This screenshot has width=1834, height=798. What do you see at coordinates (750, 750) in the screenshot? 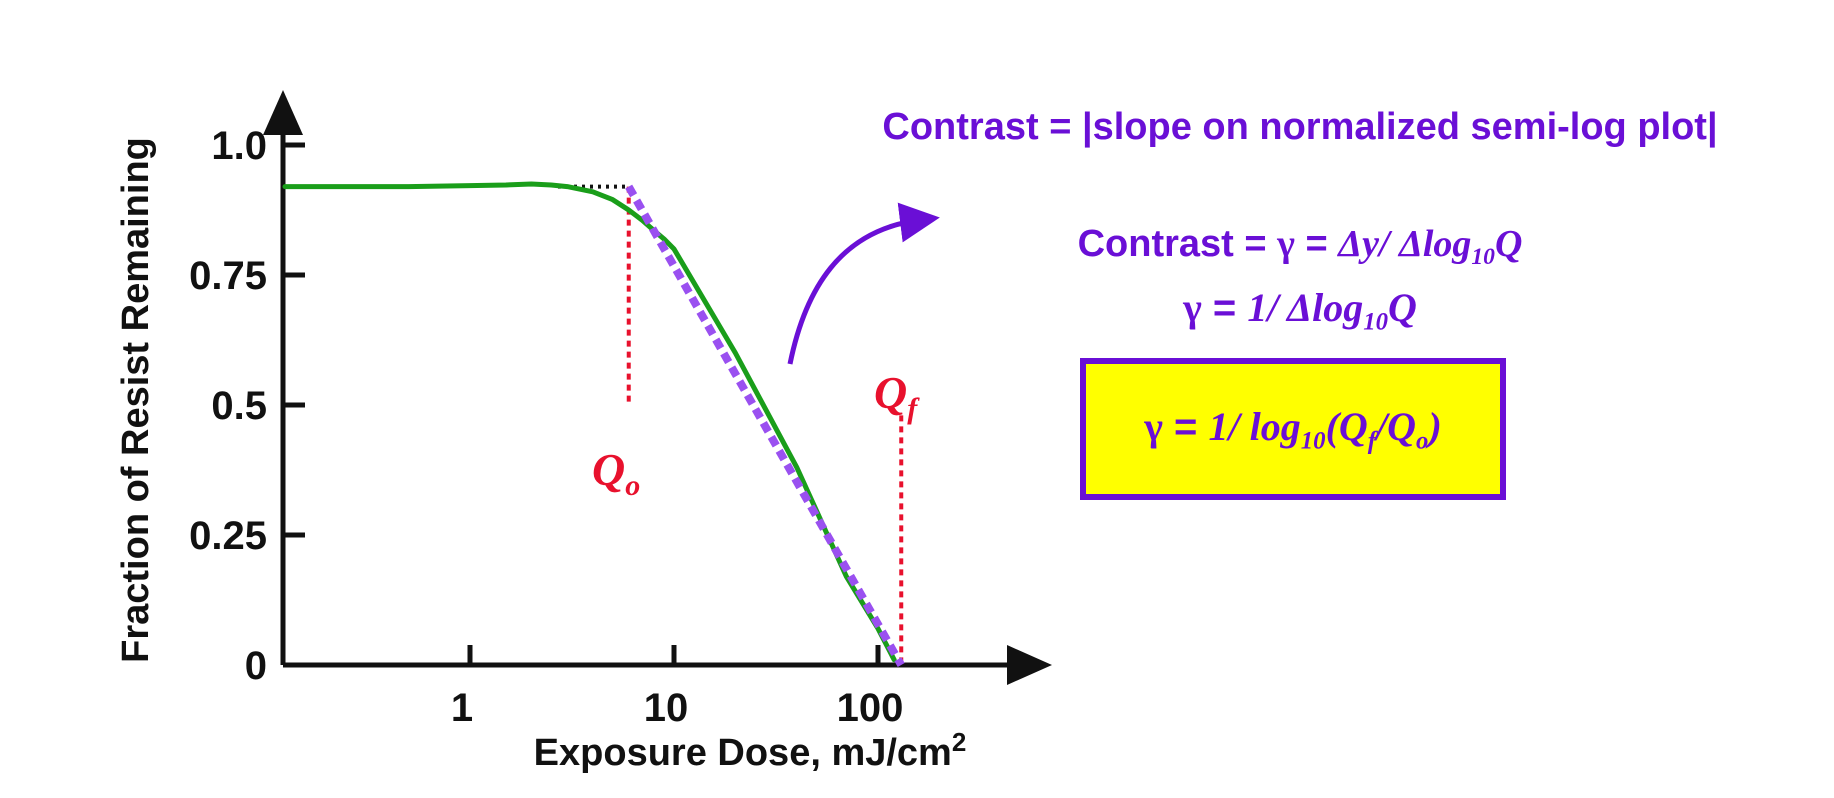
I see `x-axis-title: Exposure Dose, mJ/cm2` at bounding box center [750, 750].